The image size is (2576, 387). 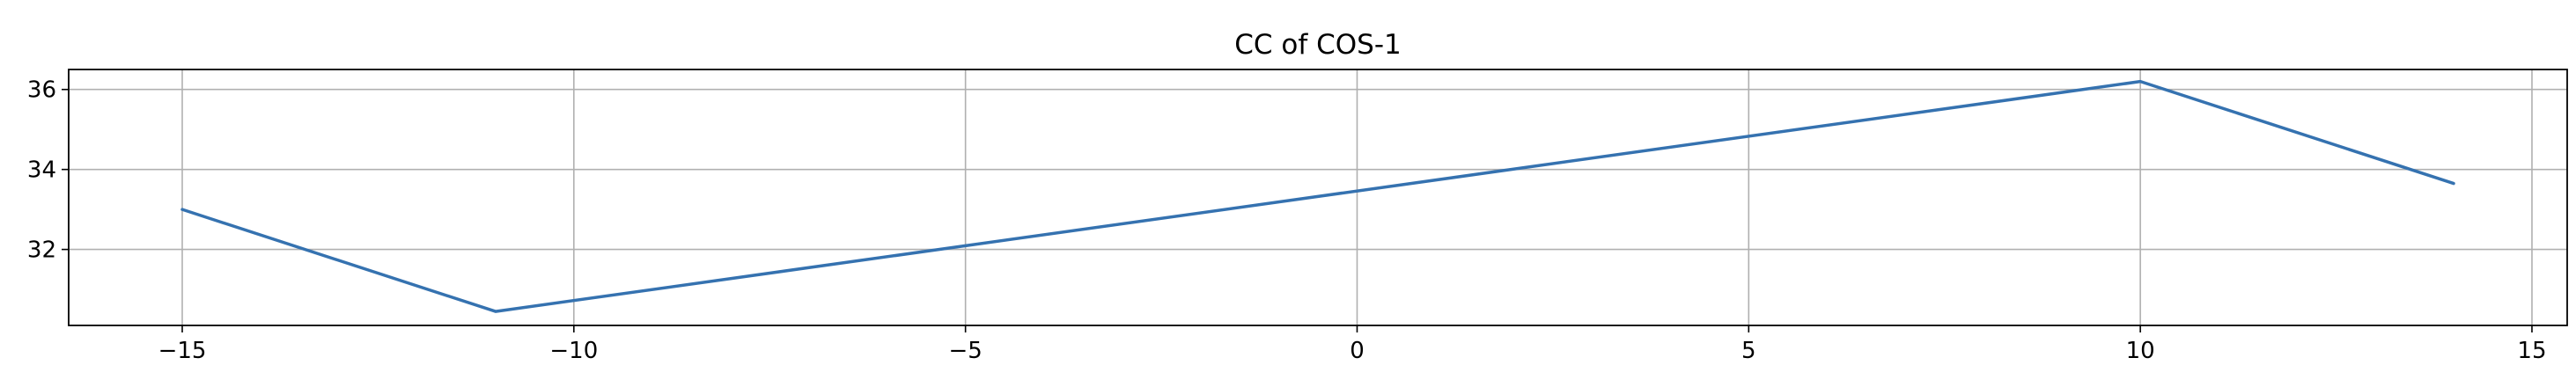 What do you see at coordinates (2531, 351) in the screenshot?
I see `x-tick-label: 15` at bounding box center [2531, 351].